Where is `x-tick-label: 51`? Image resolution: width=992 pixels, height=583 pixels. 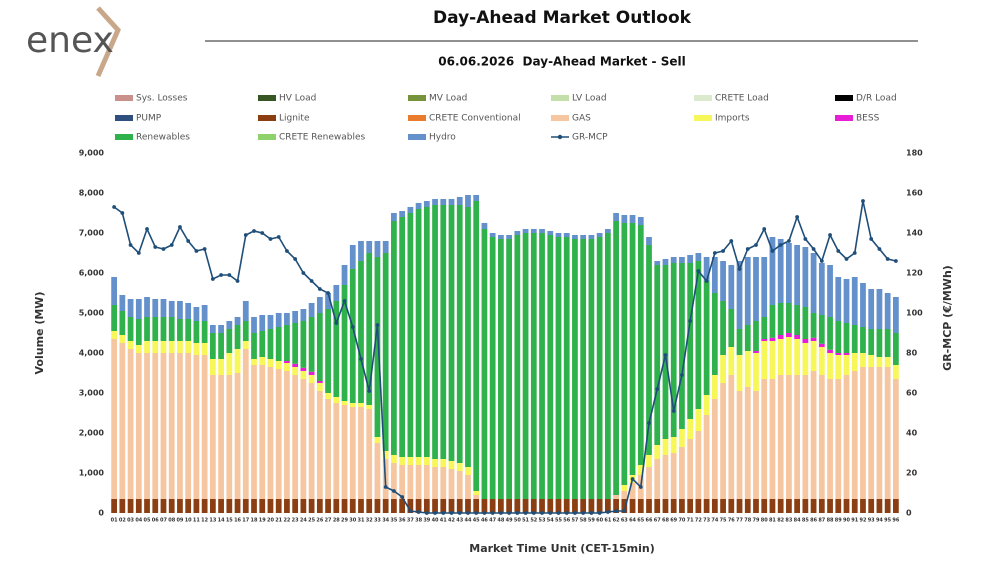
x-tick-label: 51 is located at coordinates (525, 521).